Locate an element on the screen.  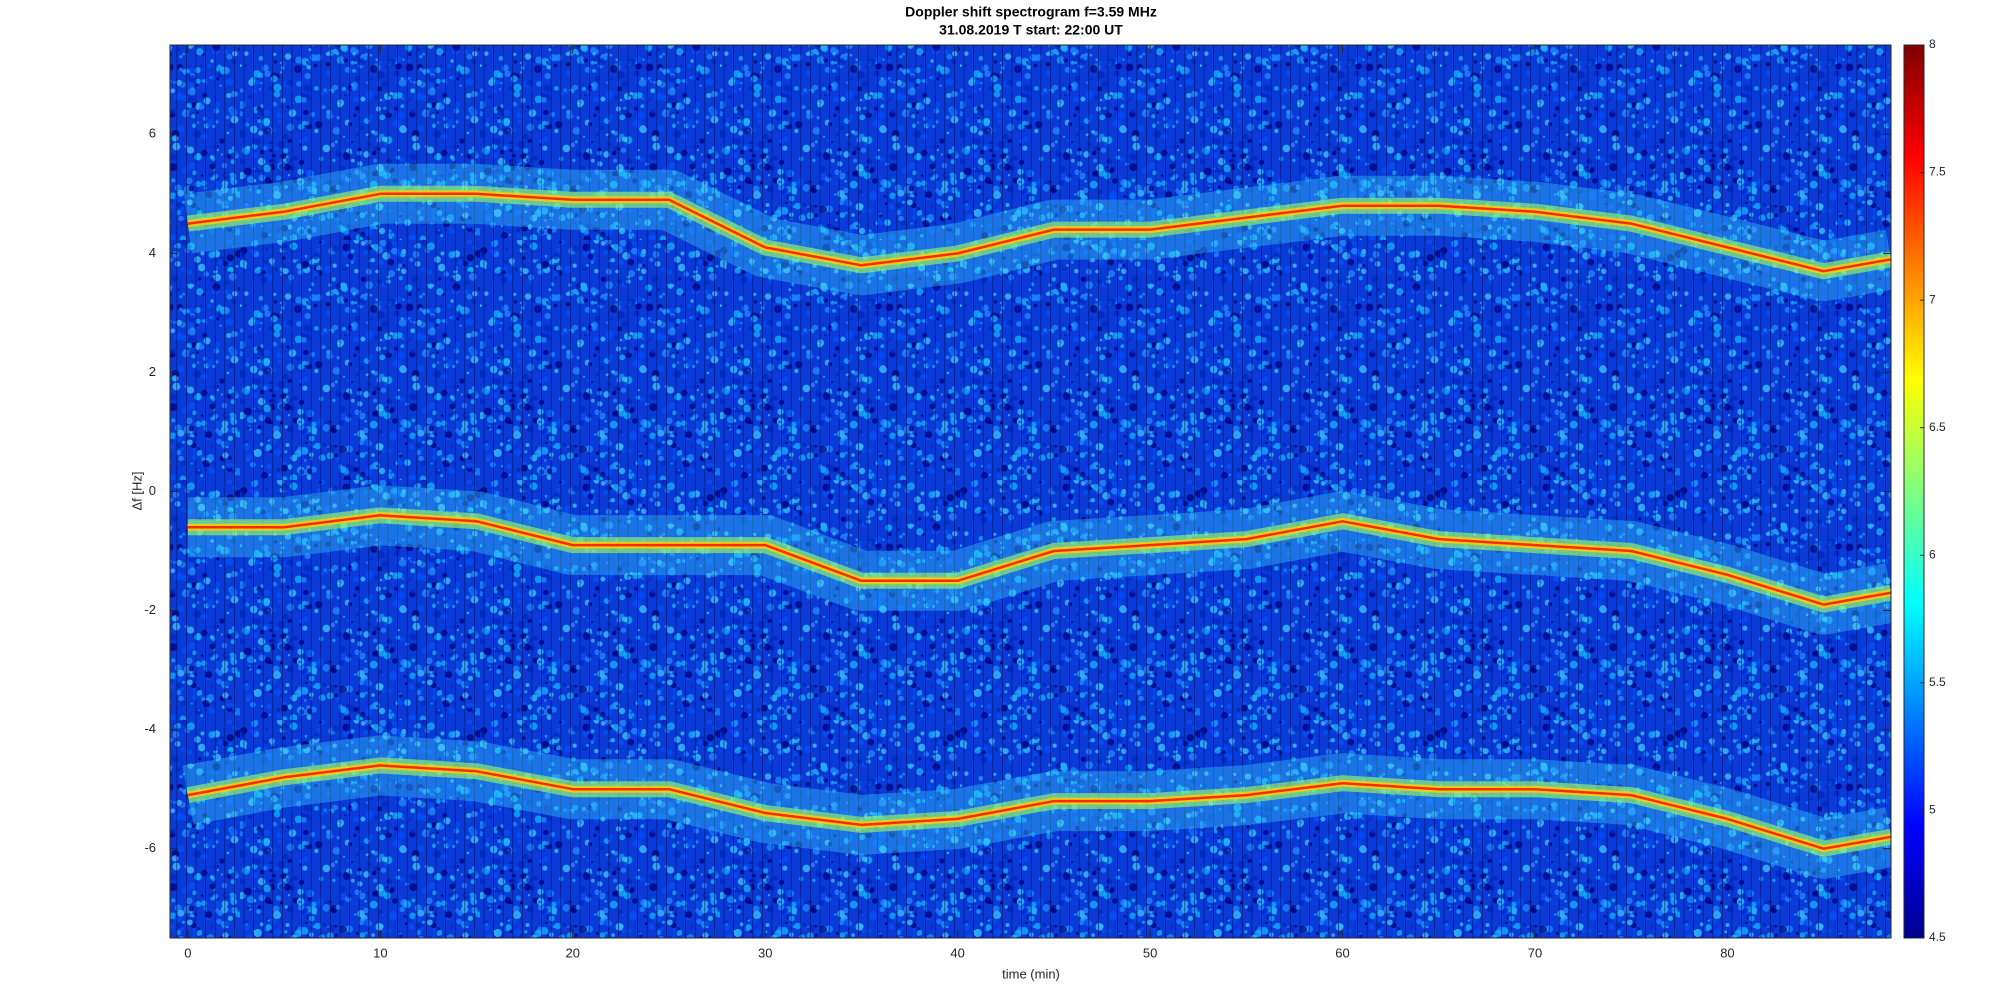
x-tick-label: 10 is located at coordinates (380, 952).